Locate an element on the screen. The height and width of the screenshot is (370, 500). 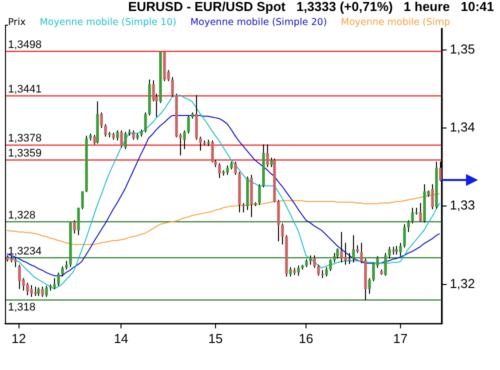
ref-line-label: 1,3378 is located at coordinates (25, 138).